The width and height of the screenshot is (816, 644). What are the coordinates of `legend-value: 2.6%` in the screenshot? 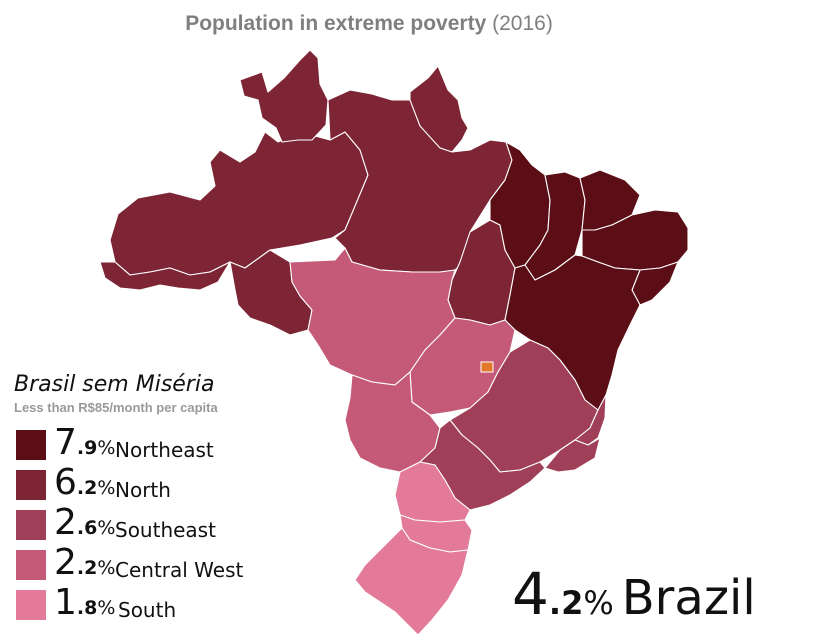 It's located at (84, 522).